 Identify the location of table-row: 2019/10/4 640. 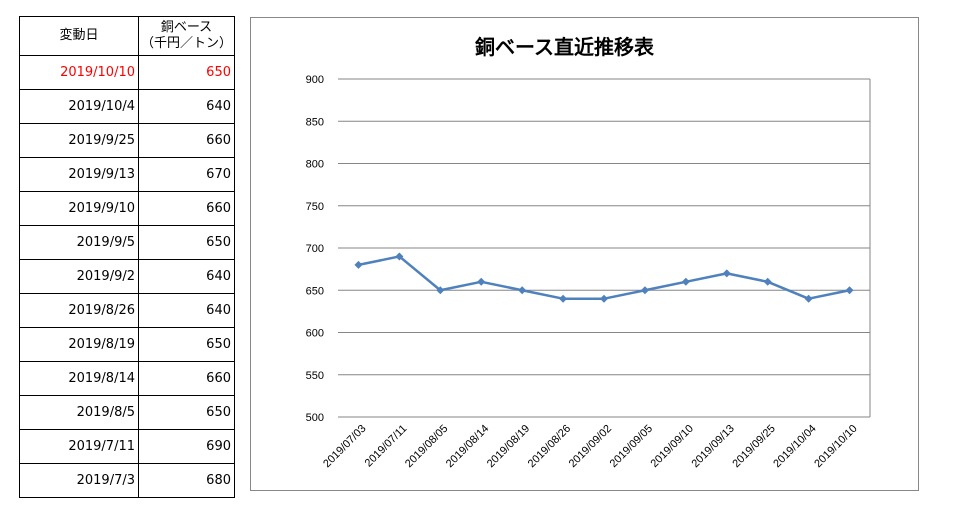
(127, 106).